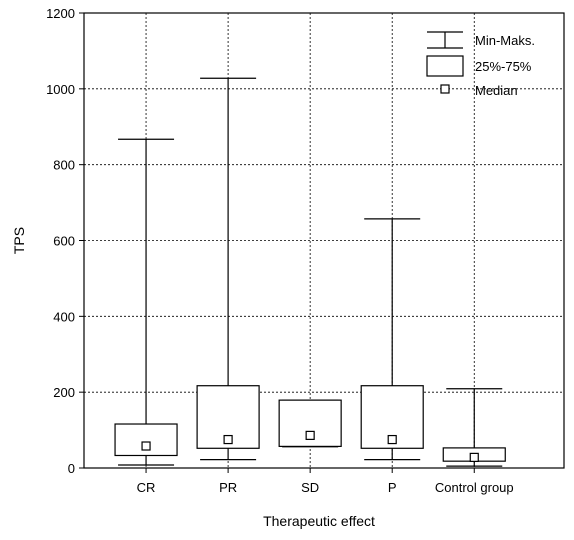  Describe the element at coordinates (60, 13) in the screenshot. I see `y-tick-label: 1200` at that location.